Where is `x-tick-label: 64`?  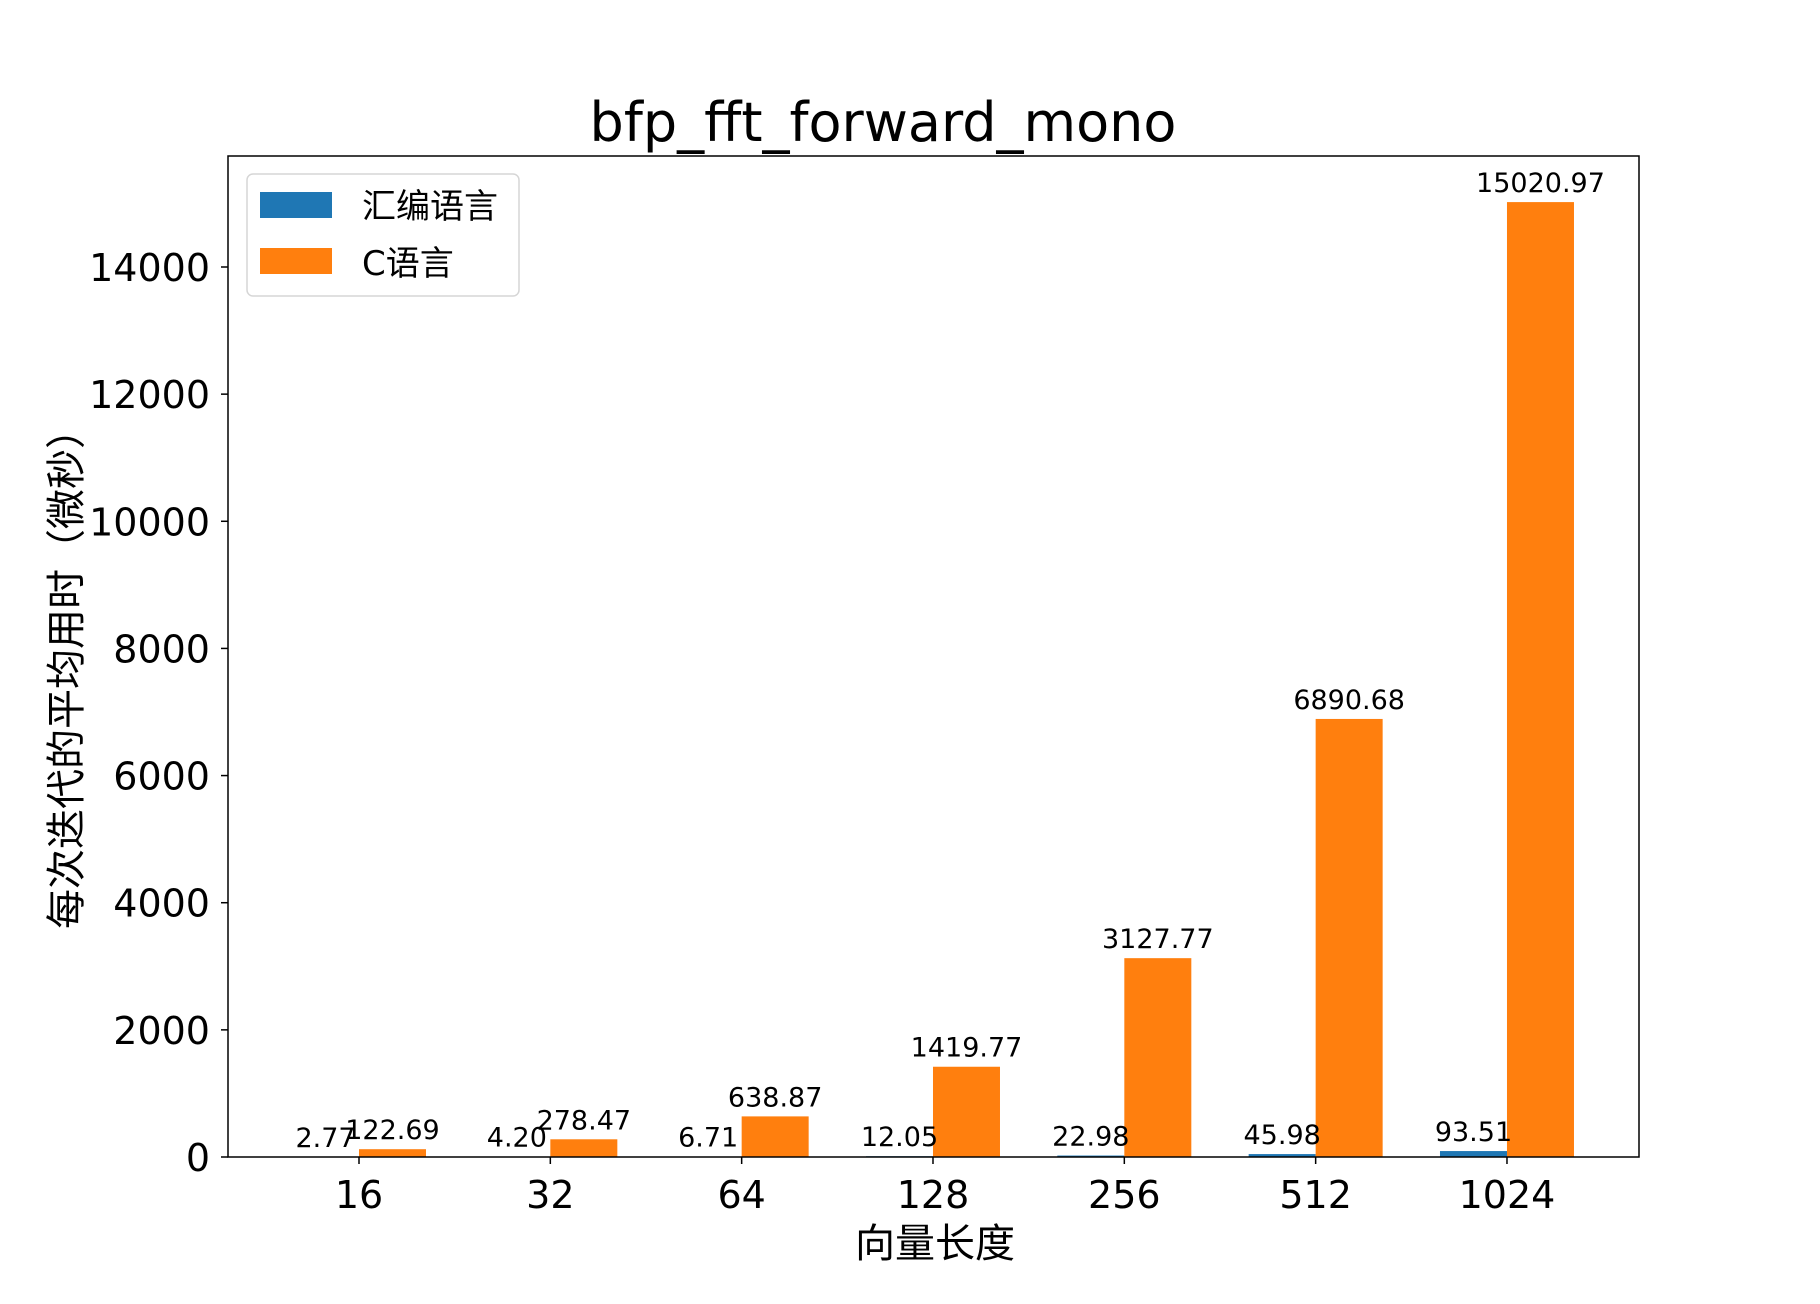 x-tick-label: 64 is located at coordinates (741, 1195).